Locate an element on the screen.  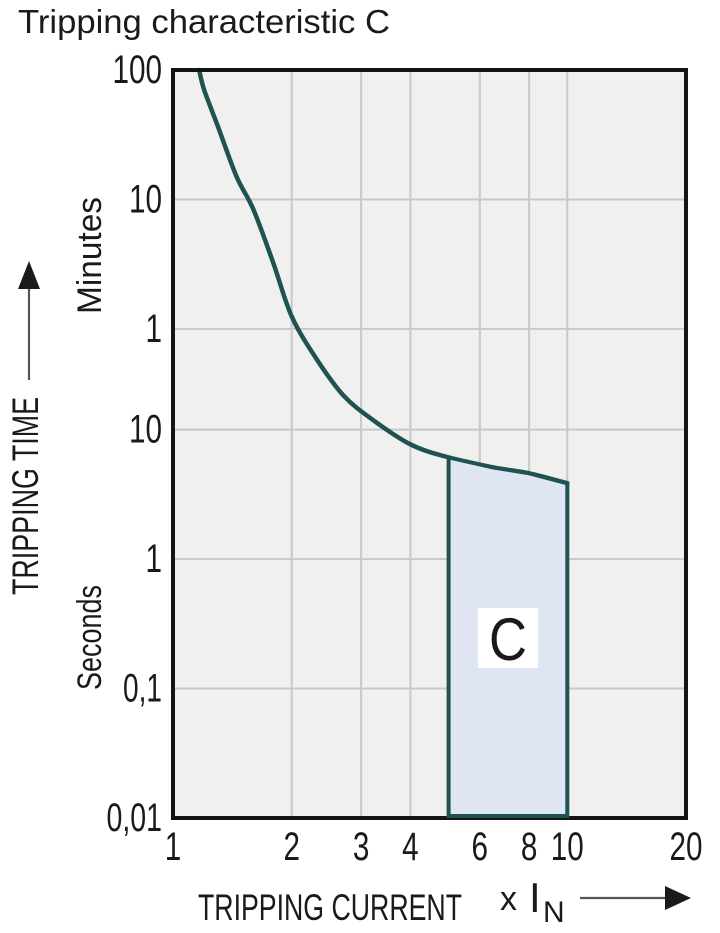
region-label-box is located at coordinates (508, 638).